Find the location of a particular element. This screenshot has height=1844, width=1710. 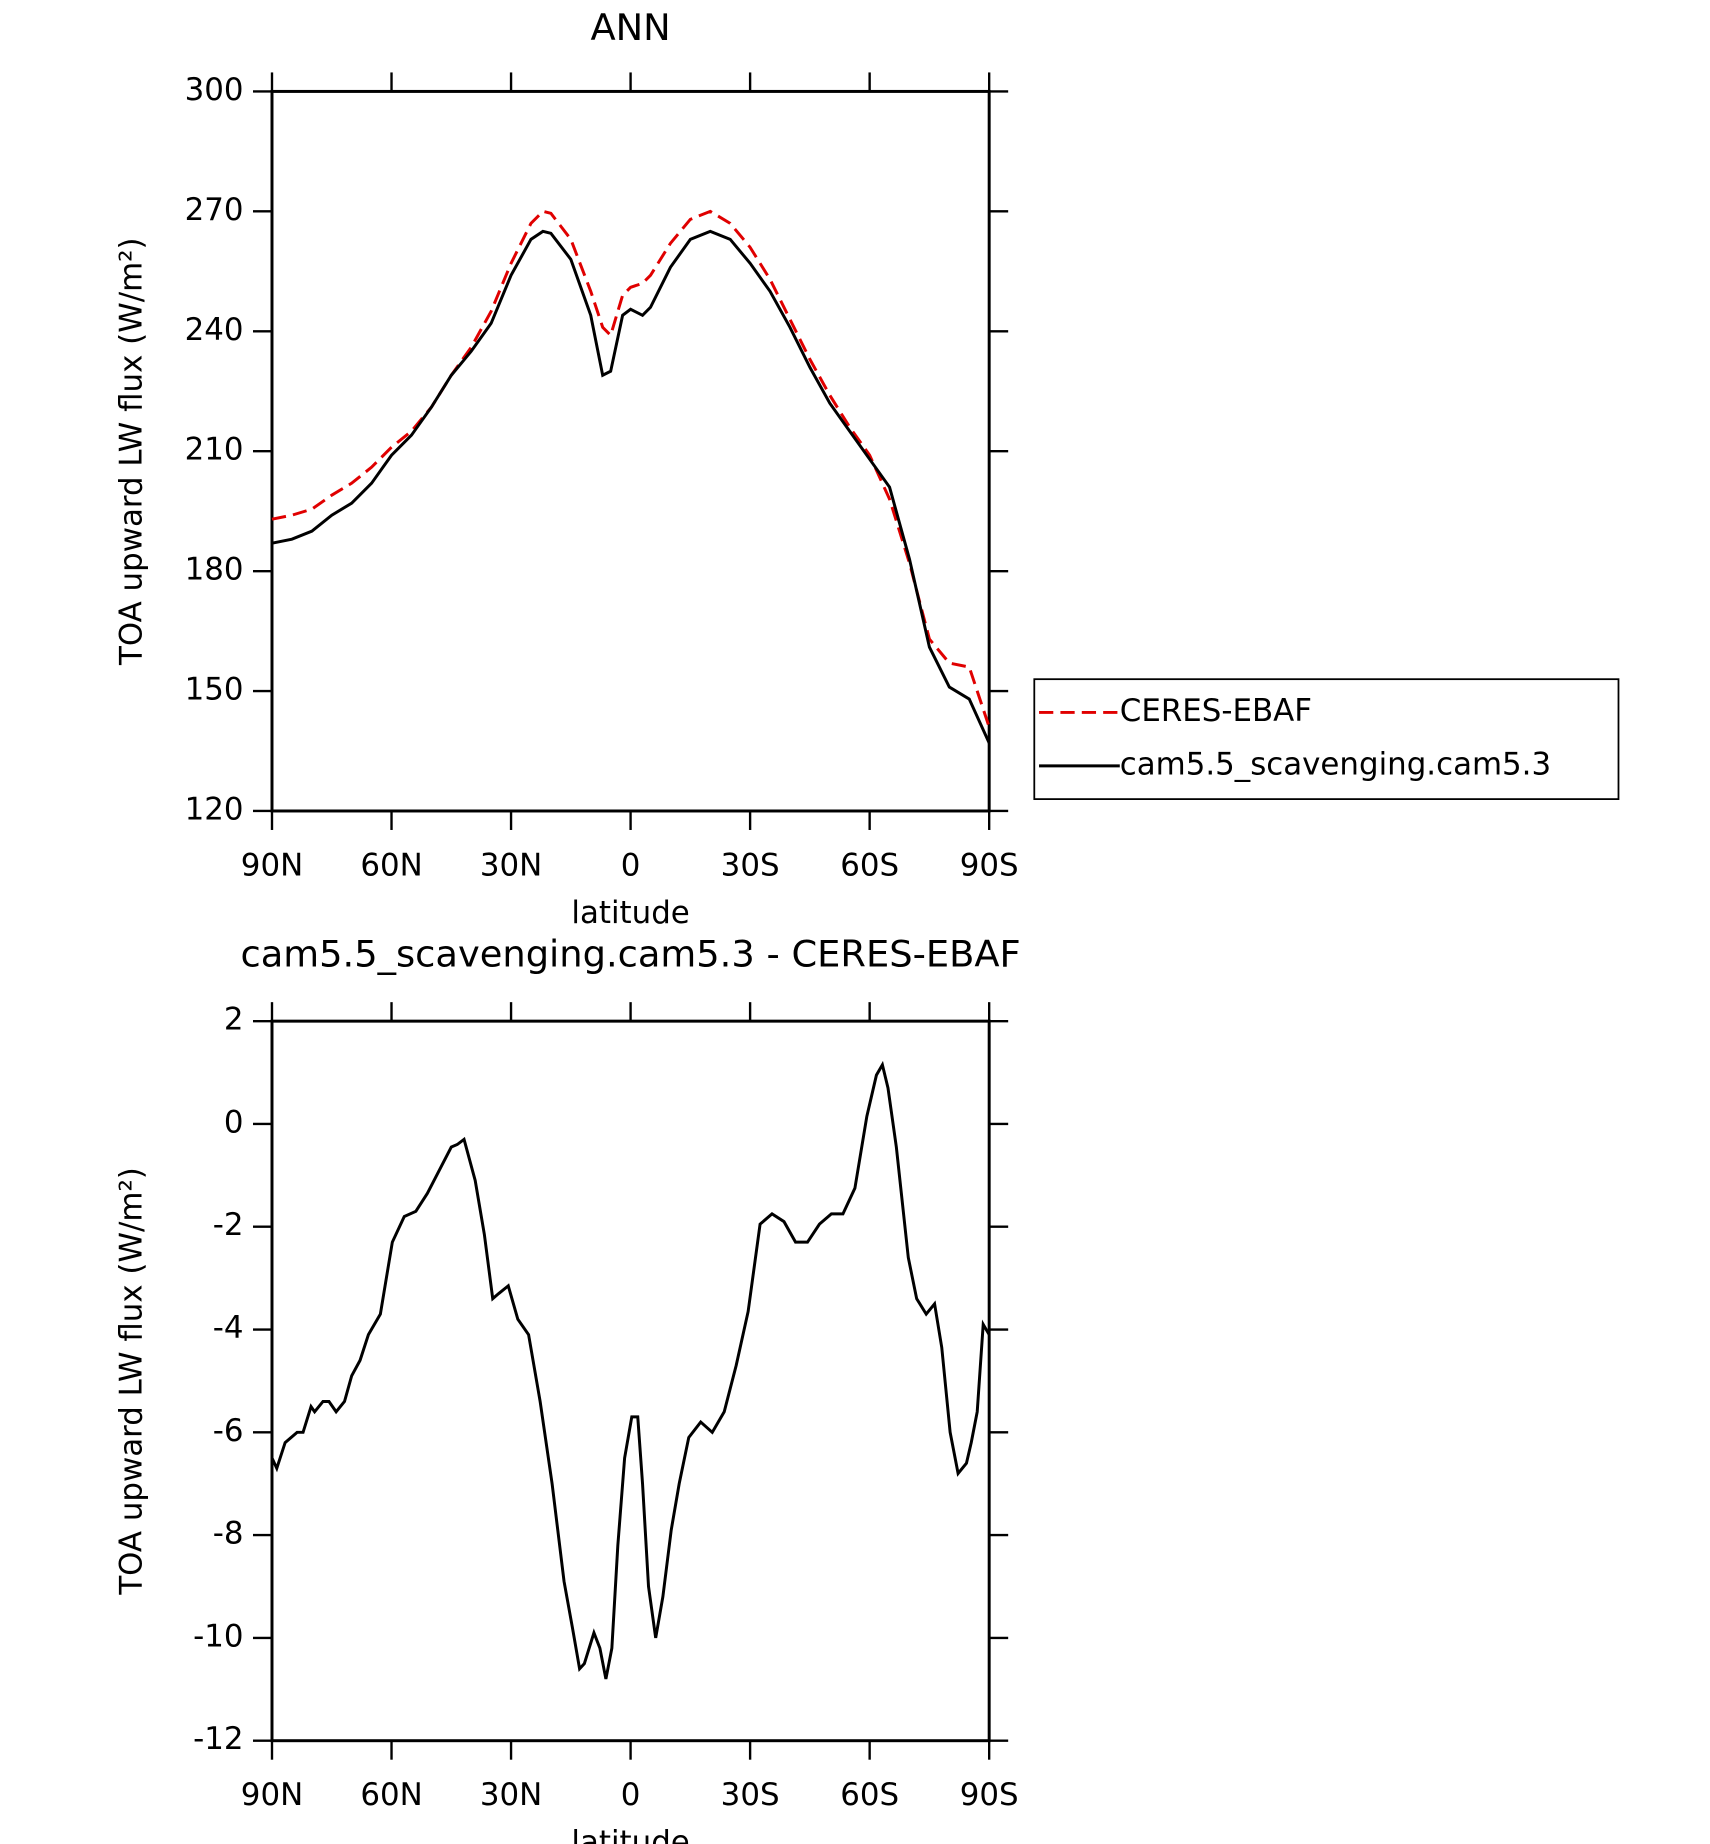

y-tick-label: 120 is located at coordinates (214, 809).